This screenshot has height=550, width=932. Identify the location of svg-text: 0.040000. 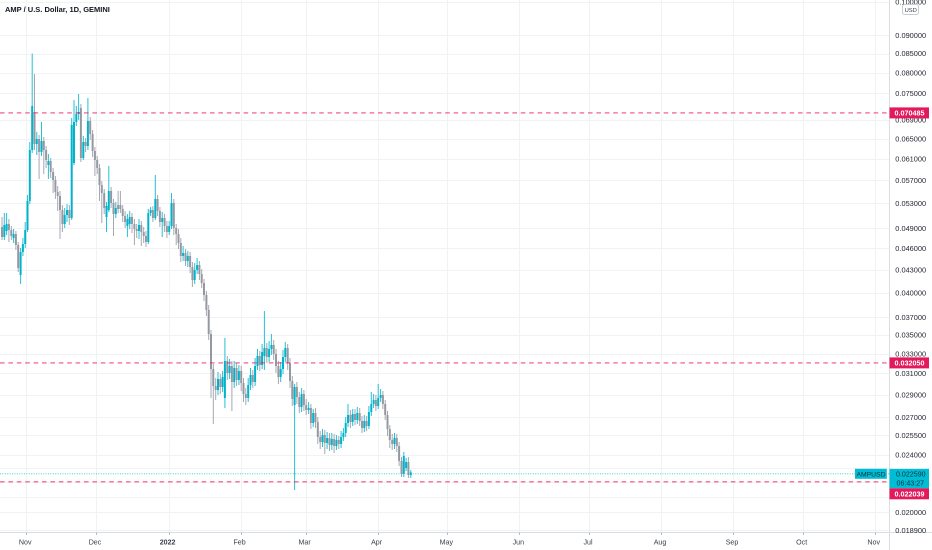
(910, 292).